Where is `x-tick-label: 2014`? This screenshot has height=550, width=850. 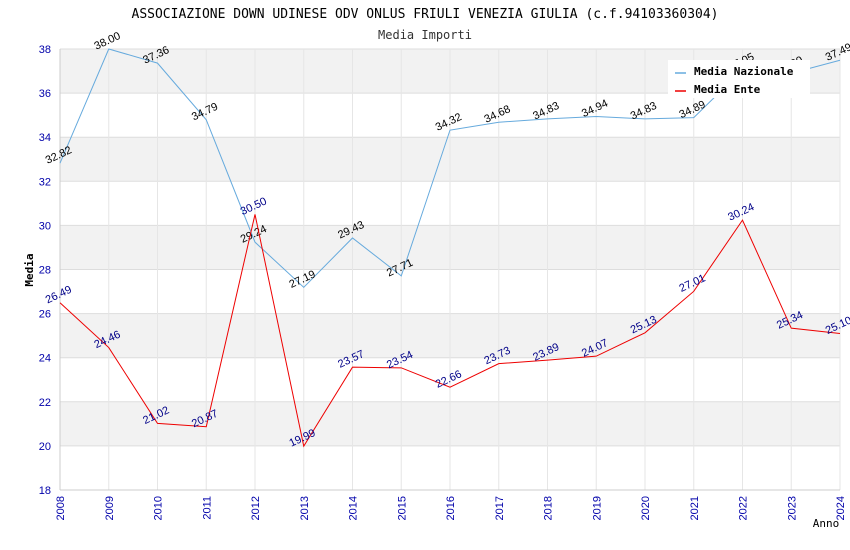
x-tick-label: 2014 is located at coordinates (354, 508).